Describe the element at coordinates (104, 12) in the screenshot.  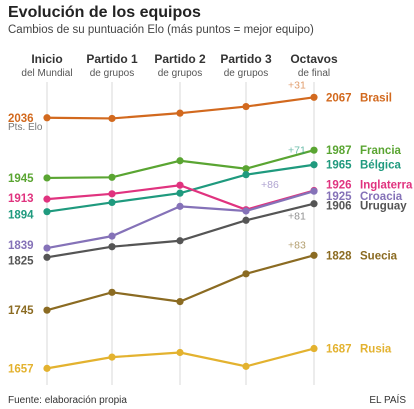
I see `chart-title: Evolución de los equipos` at that location.